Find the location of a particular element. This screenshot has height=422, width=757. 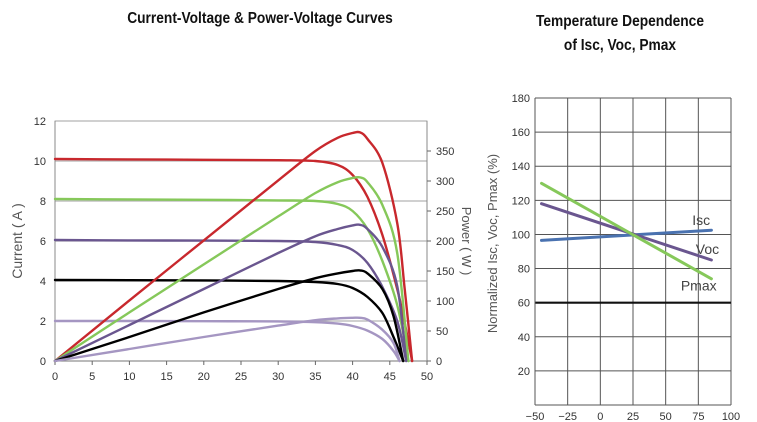

y2-axis-label: Power ( W ) is located at coordinates (466, 241).